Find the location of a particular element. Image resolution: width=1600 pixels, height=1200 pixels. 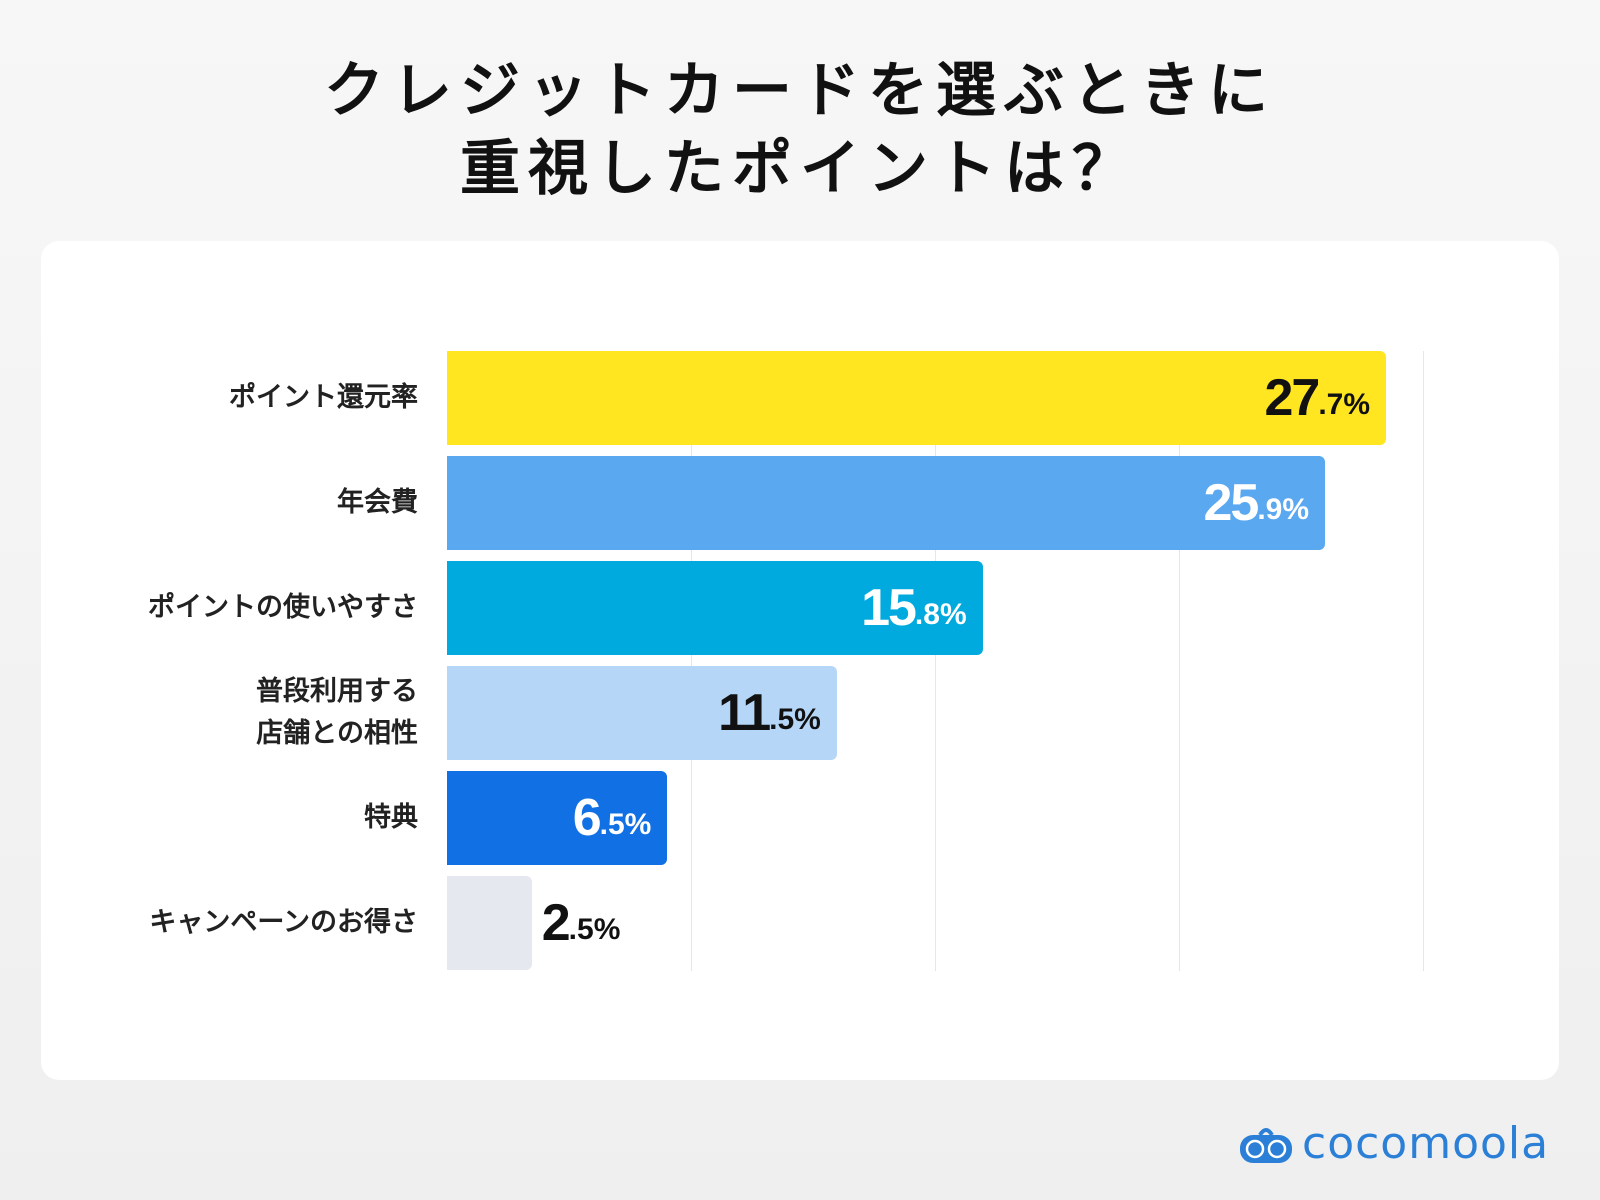

value-label: 15.8% is located at coordinates (914, 608).